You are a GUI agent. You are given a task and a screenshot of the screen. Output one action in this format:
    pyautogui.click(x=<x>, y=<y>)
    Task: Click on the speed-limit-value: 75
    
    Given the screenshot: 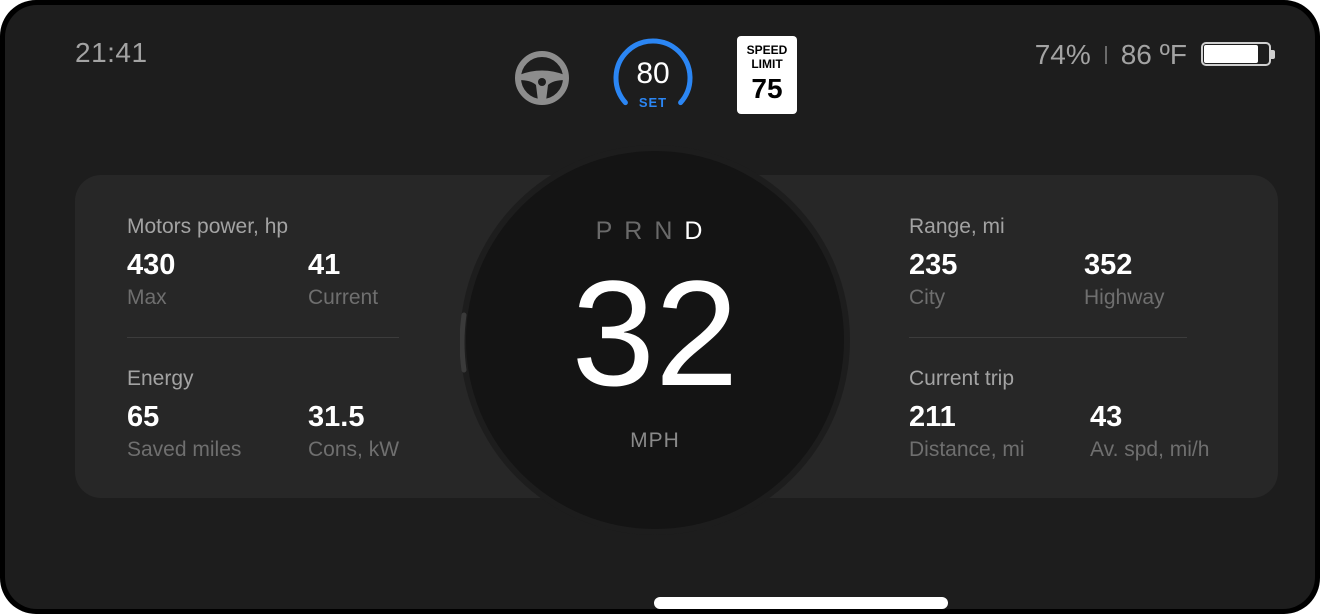 What is the action you would take?
    pyautogui.click(x=767, y=88)
    